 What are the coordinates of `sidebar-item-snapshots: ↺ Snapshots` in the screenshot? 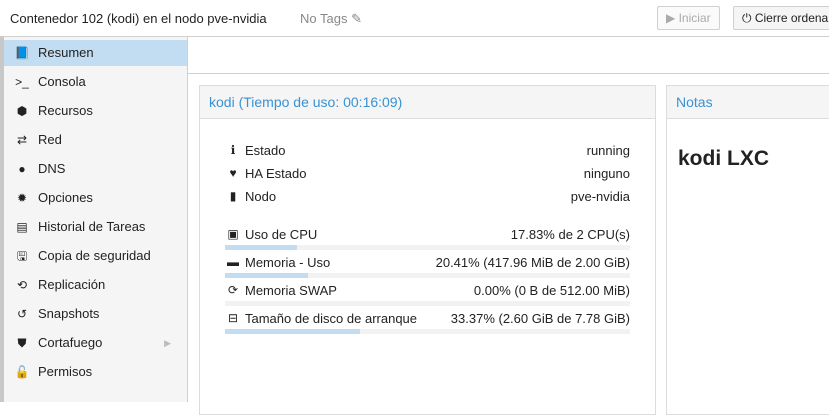 It's located at (95, 314).